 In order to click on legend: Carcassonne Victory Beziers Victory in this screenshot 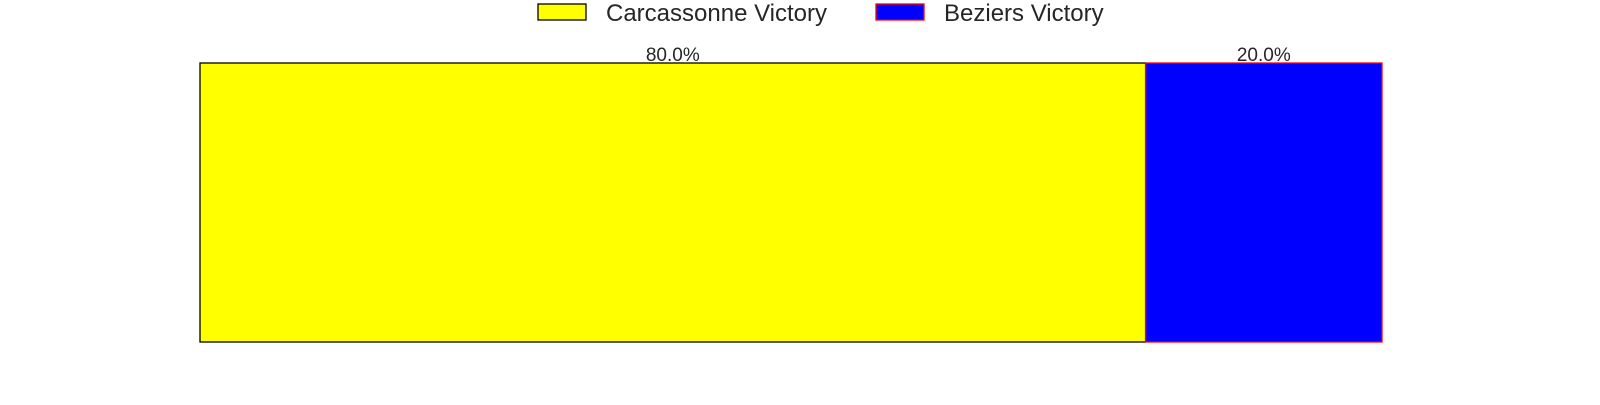, I will do `click(820, 13)`.